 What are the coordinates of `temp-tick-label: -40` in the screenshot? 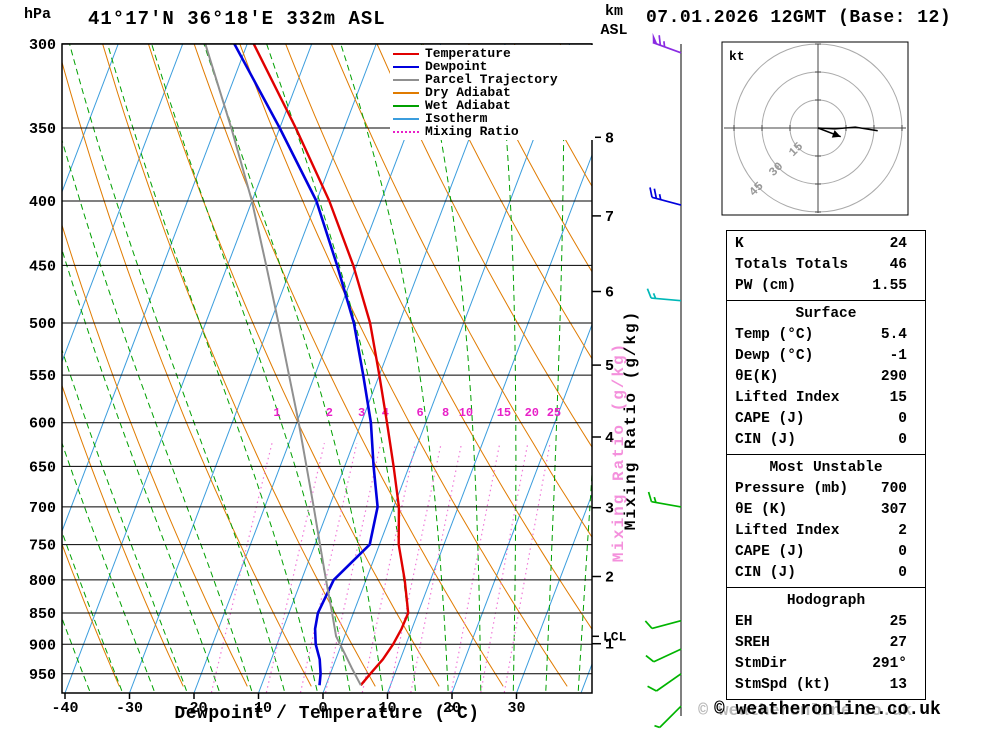 It's located at (64, 708).